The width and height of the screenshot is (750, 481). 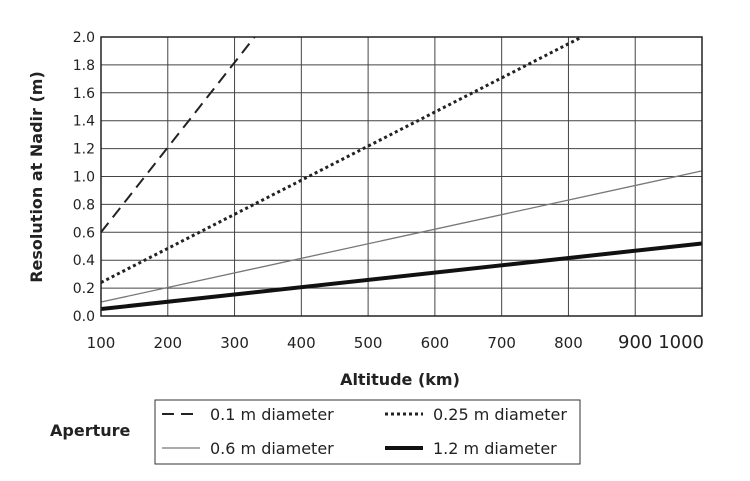 What do you see at coordinates (167, 343) in the screenshot?
I see `x-tick-label: 200` at bounding box center [167, 343].